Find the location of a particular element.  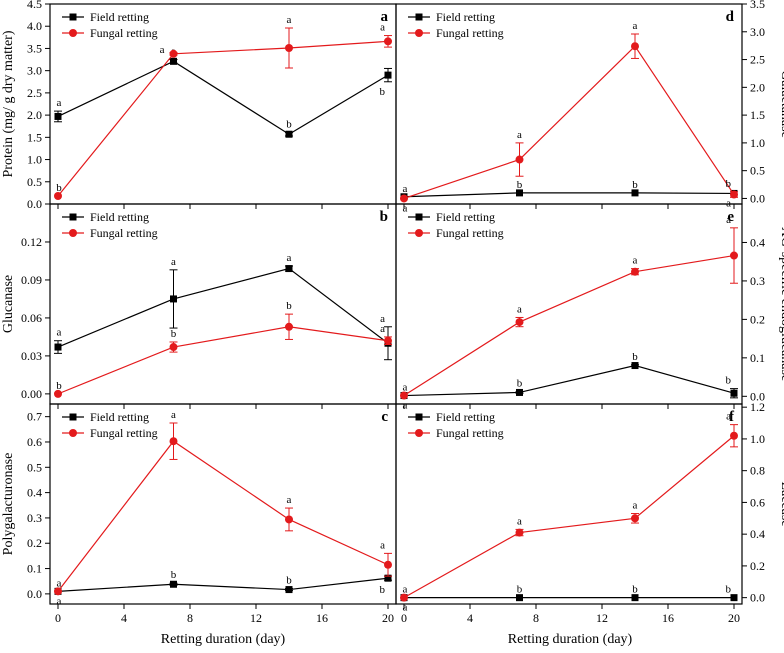

y-tick-label-f: 1.0 is located at coordinates (757, 439).